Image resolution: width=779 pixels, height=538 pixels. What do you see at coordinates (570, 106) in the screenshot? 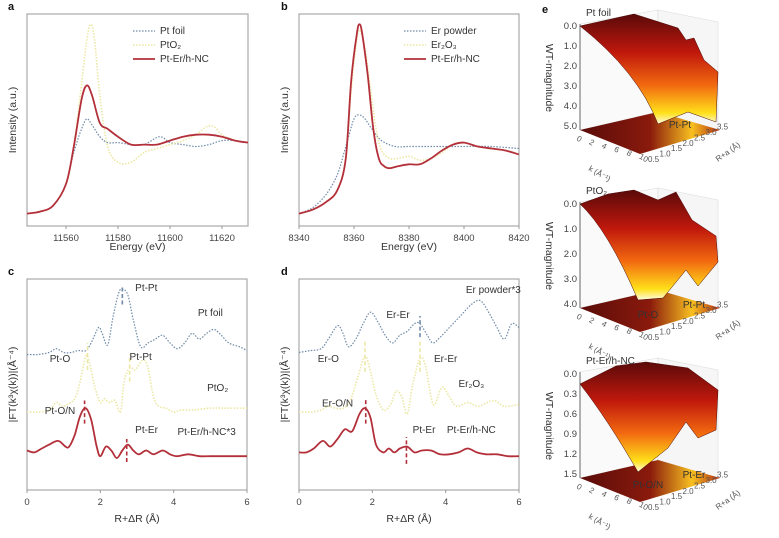
I see `z-tick-label: 4.0` at bounding box center [570, 106].